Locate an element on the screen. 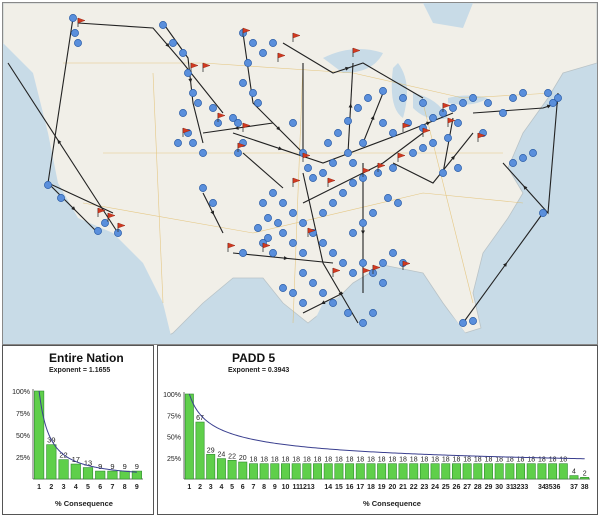 The width and height of the screenshot is (600, 517). x-tick-label: 1 is located at coordinates (189, 487).